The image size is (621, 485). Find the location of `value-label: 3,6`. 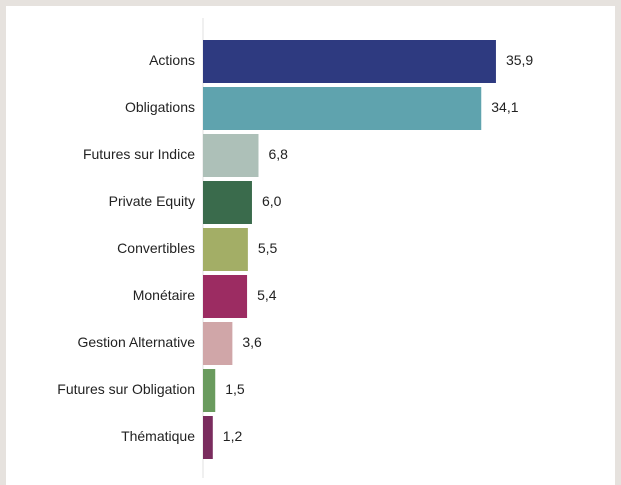

value-label: 3,6 is located at coordinates (252, 342).